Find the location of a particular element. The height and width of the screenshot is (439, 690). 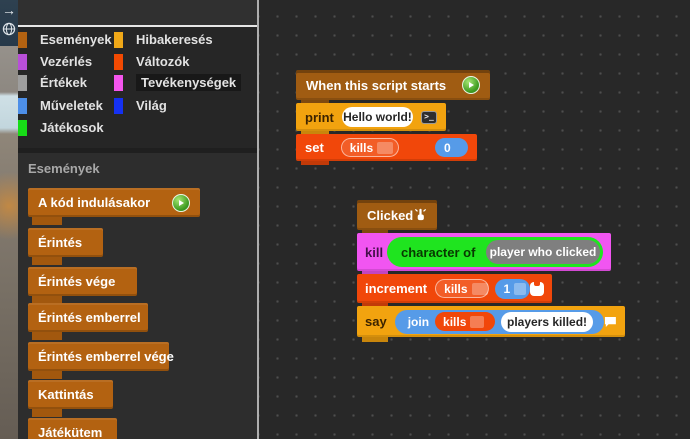

player-who-clicked-block: player who clicked is located at coordinates (543, 252).